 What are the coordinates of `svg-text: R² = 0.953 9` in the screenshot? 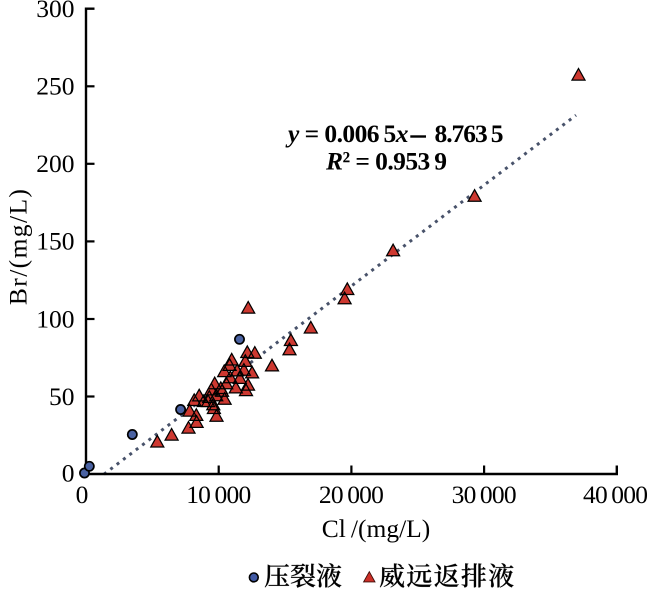 It's located at (386, 161).